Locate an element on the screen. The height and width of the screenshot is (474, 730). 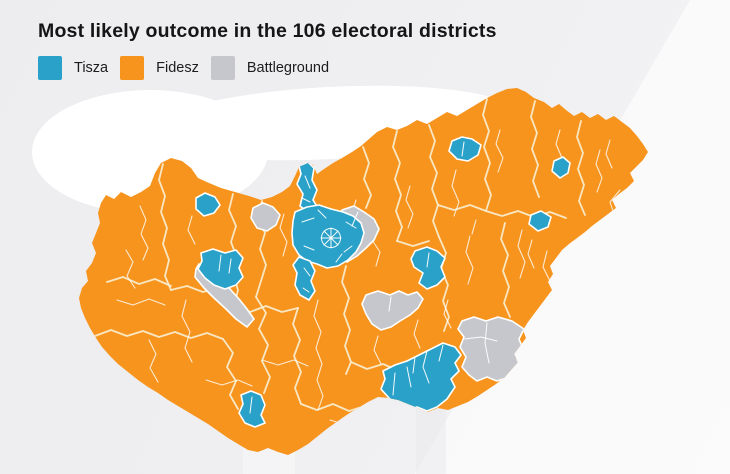
legend: Tisza Fidesz Battleground is located at coordinates (368, 68).